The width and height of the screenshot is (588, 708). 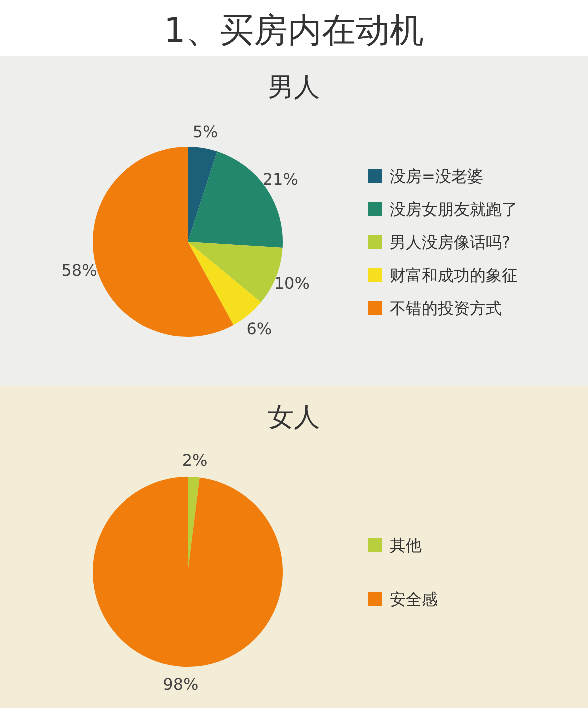 What do you see at coordinates (80, 270) in the screenshot?
I see `data-label: 58%` at bounding box center [80, 270].